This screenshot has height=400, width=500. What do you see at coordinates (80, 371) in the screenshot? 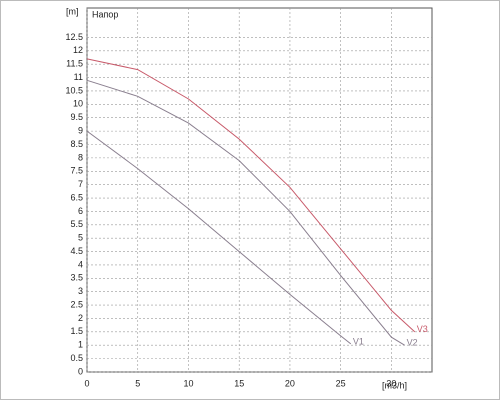
I see `y-tick-label: 0` at bounding box center [80, 371].